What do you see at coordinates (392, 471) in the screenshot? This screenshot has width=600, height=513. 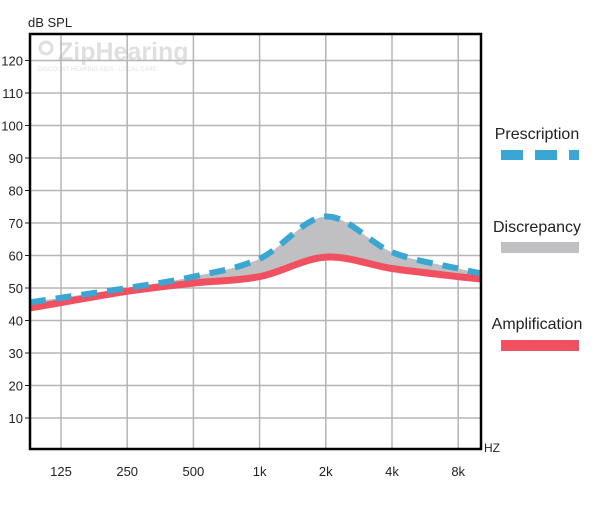 I see `x-tick-label: 4k` at bounding box center [392, 471].